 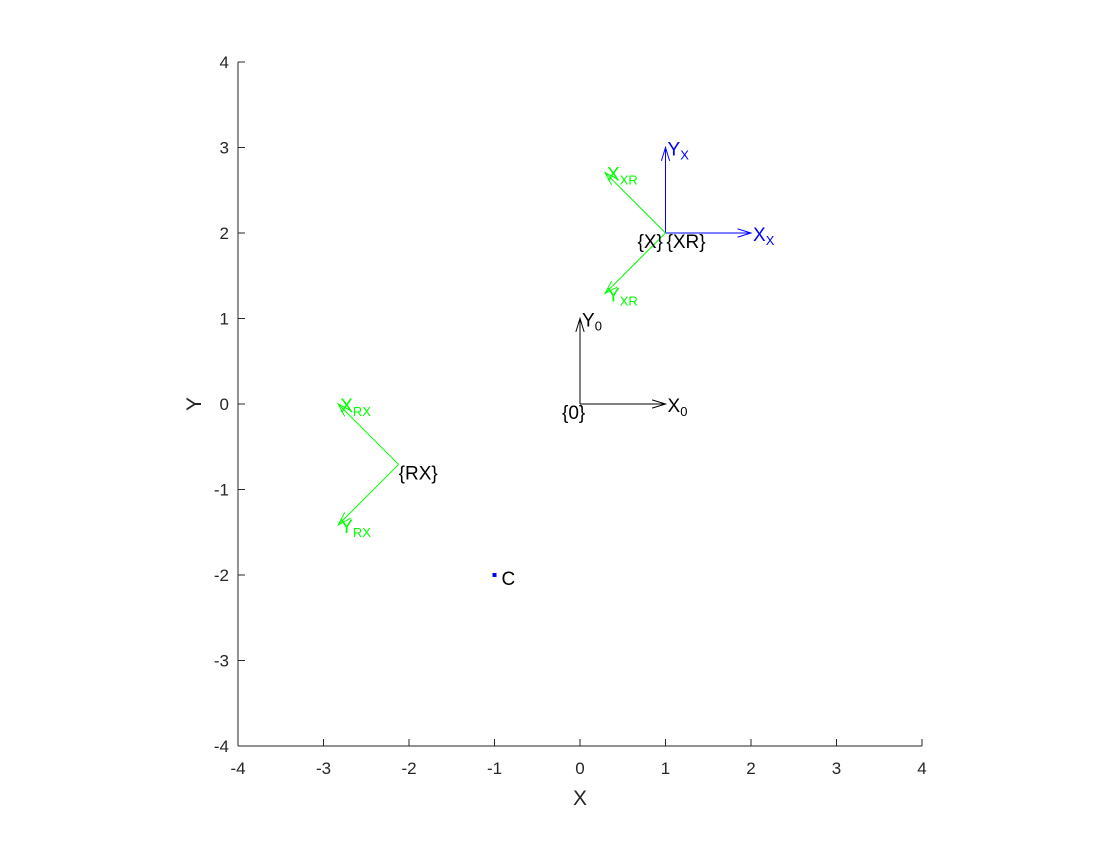 I want to click on x-tick-label: 1, so click(x=665, y=768).